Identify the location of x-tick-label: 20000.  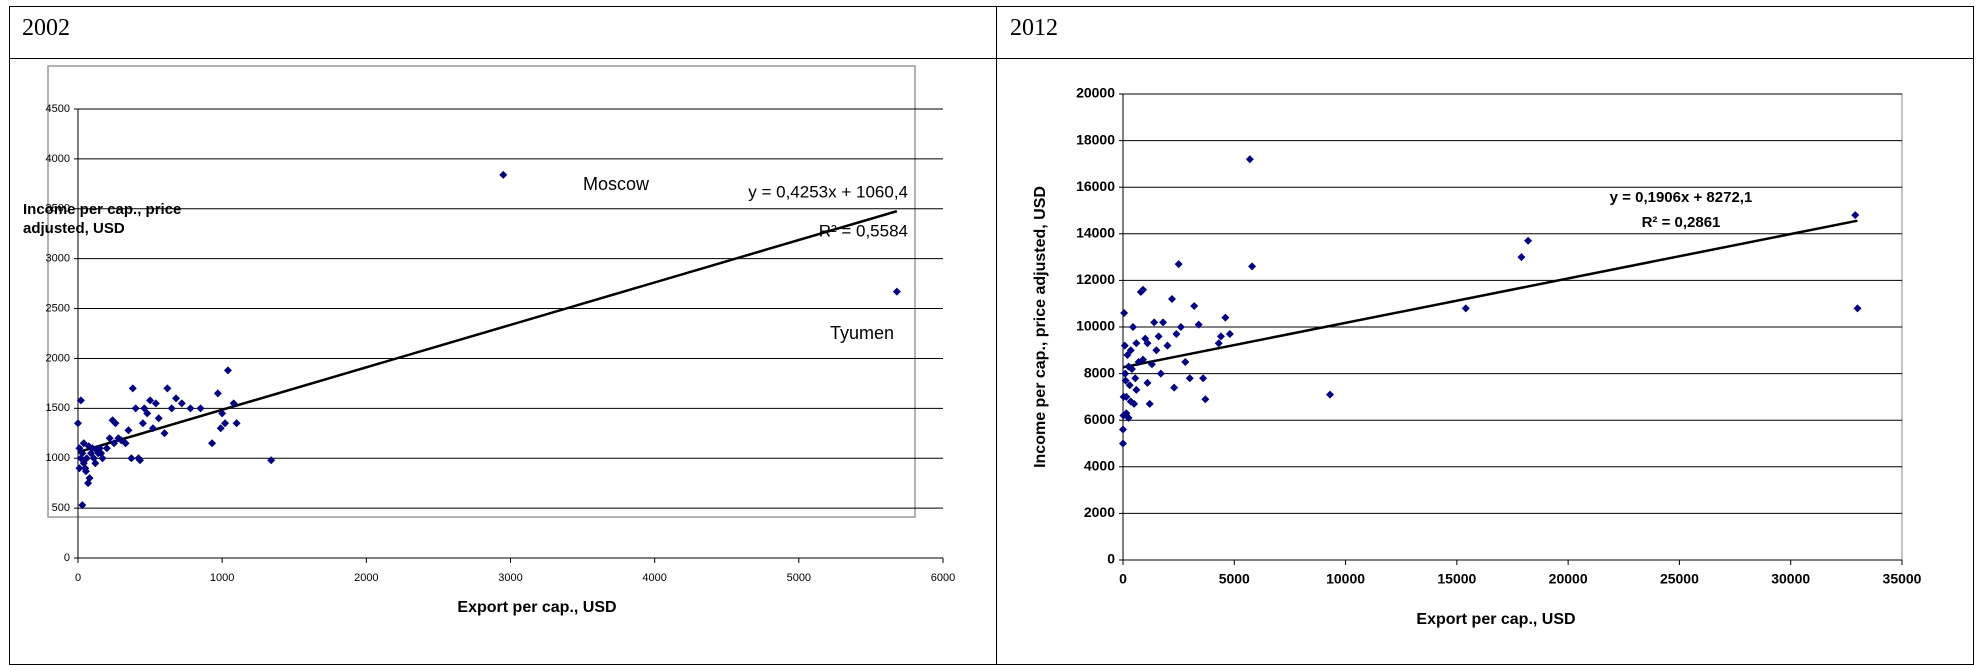
(1568, 579).